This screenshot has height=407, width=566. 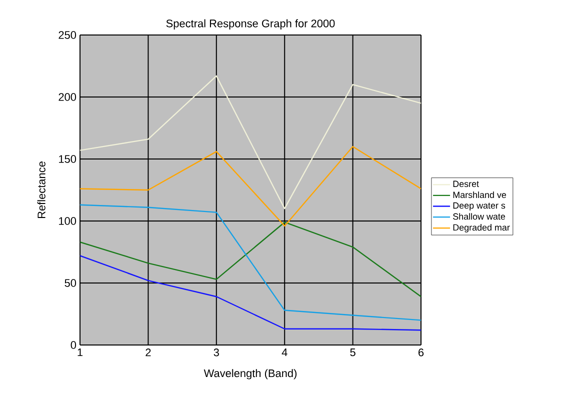 I want to click on y-tick-label: 250, so click(x=67, y=35).